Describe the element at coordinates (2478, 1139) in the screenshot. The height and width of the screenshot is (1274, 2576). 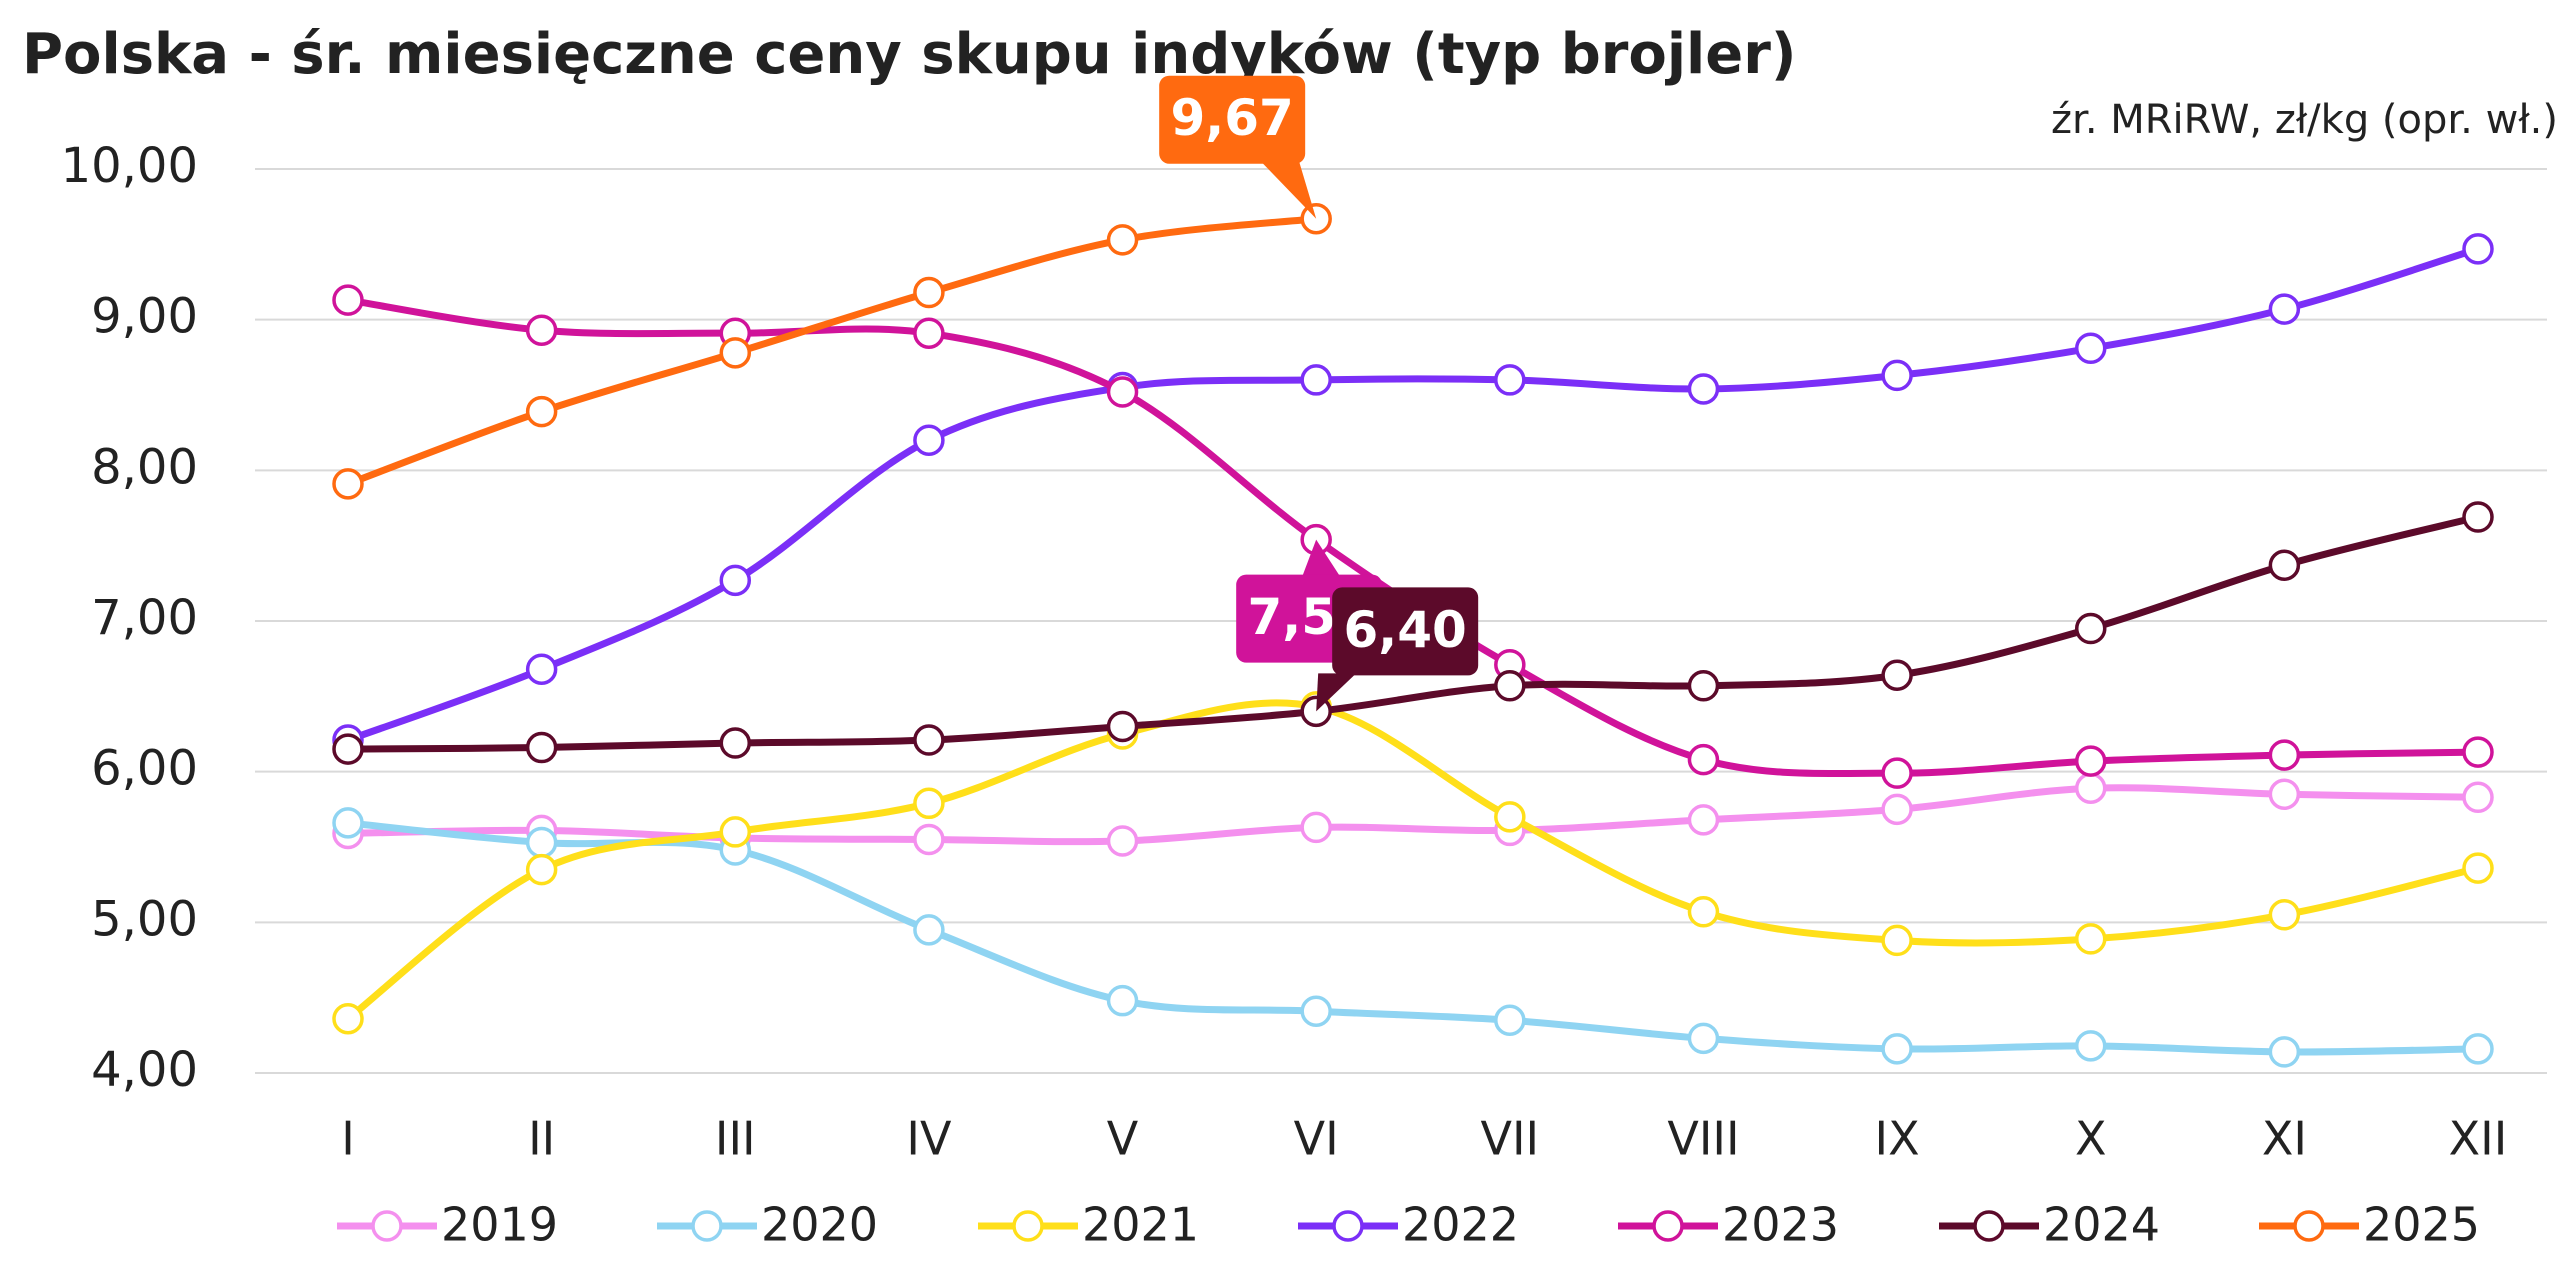
I see `x-tick-label: XII` at that location.